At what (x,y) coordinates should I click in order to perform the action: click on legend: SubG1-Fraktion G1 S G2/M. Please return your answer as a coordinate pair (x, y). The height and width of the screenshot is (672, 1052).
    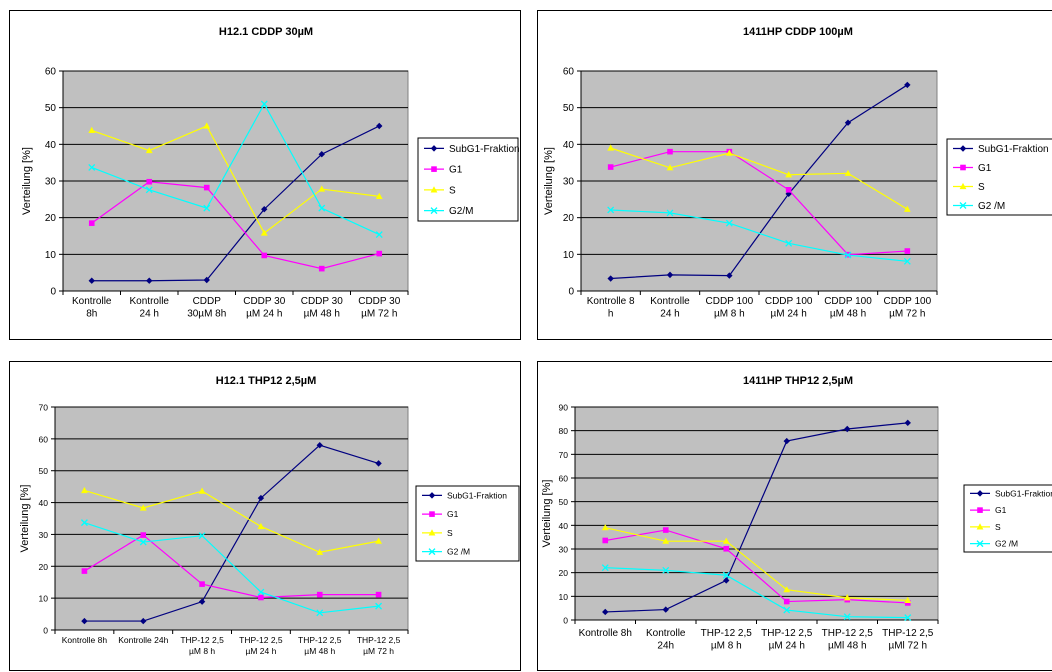
    Looking at the image, I should click on (468, 179).